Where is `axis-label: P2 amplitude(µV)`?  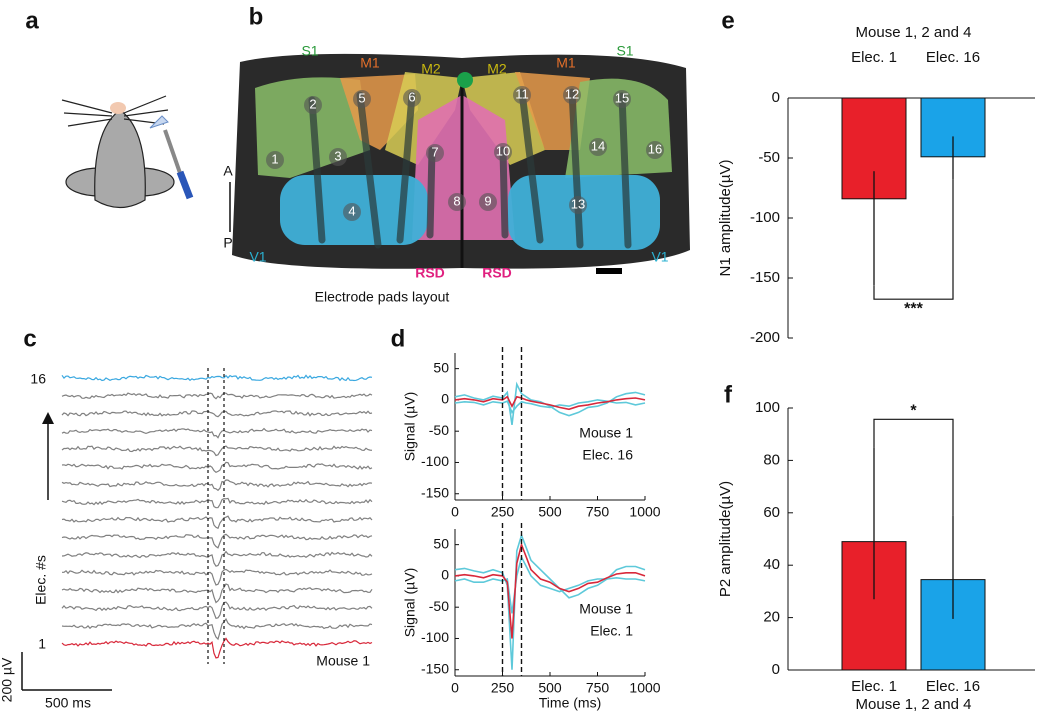
axis-label: P2 amplitude(µV) is located at coordinates (725, 539).